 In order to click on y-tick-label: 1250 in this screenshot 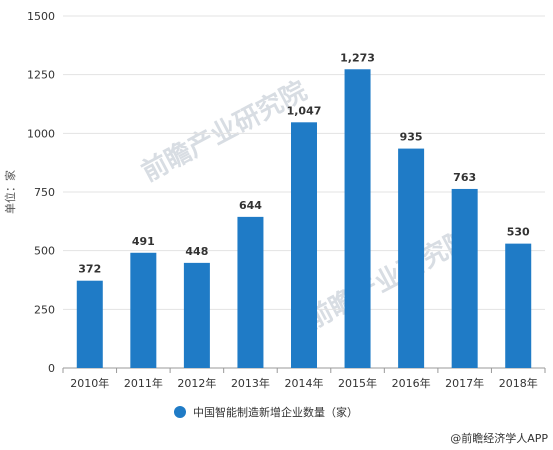, I will do `click(41, 75)`.